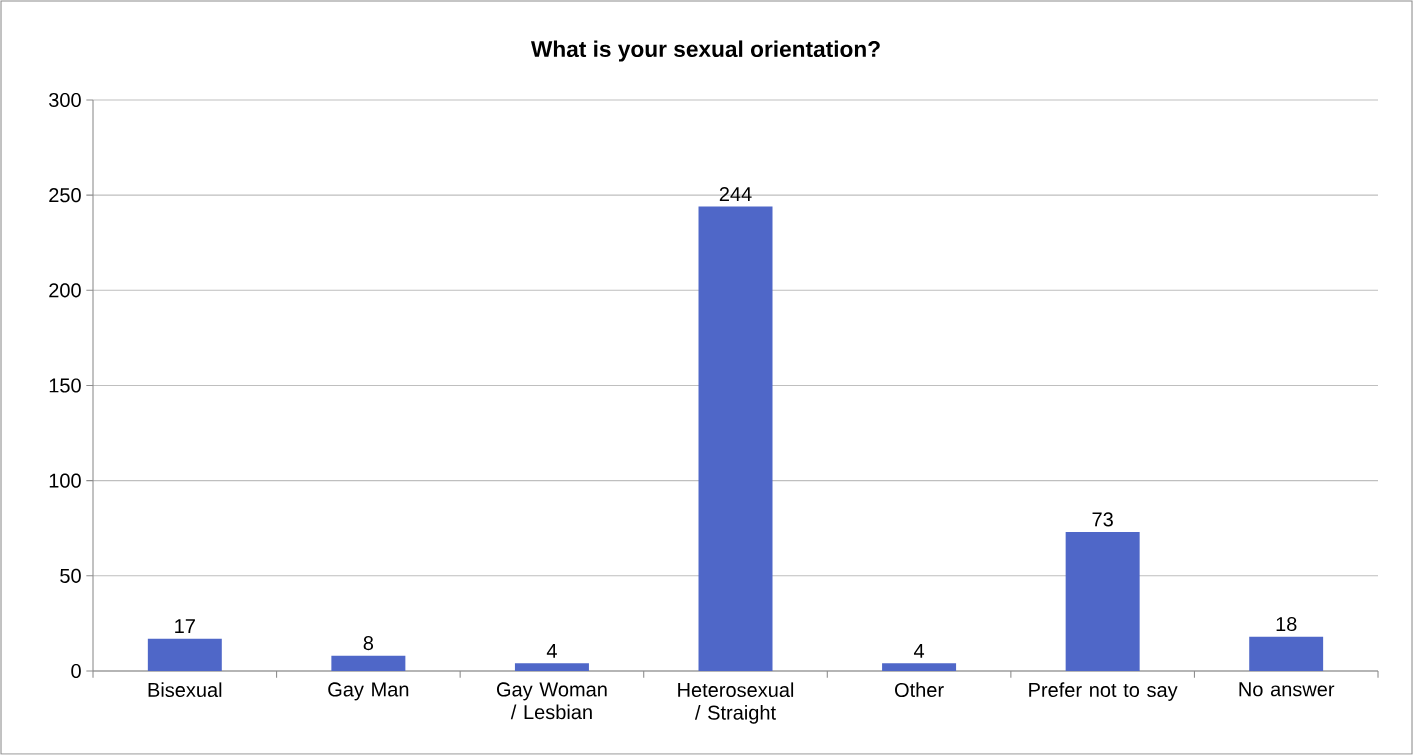 This screenshot has width=1413, height=755. I want to click on x-tick-label: Bisexual, so click(185, 690).